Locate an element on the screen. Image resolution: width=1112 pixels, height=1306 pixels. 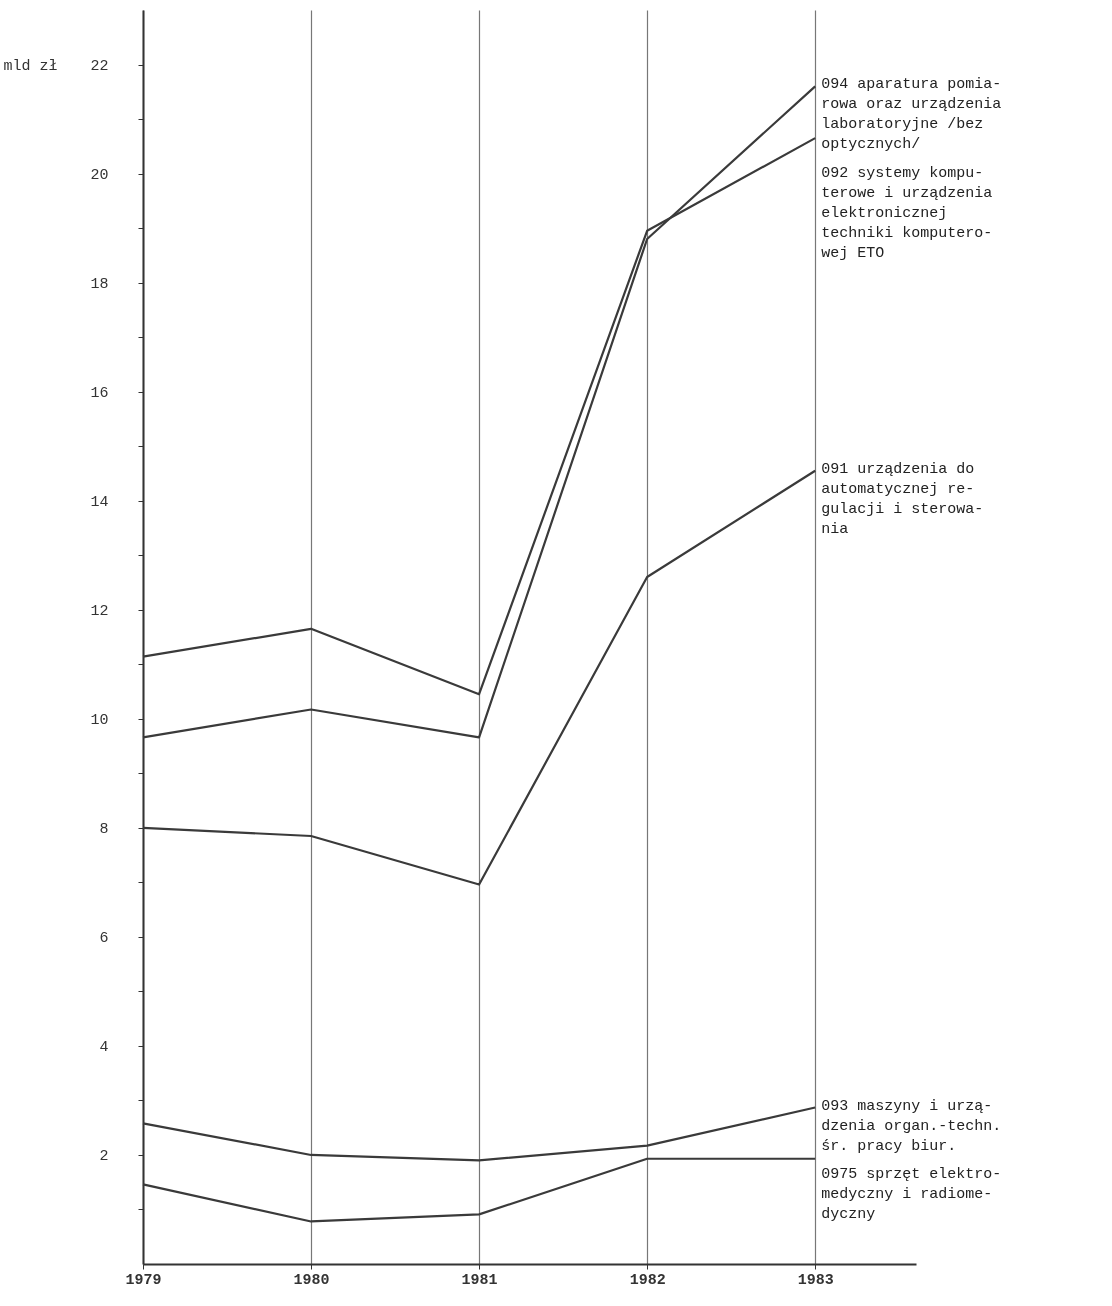
y-tick-label: 18 is located at coordinates (99, 285).